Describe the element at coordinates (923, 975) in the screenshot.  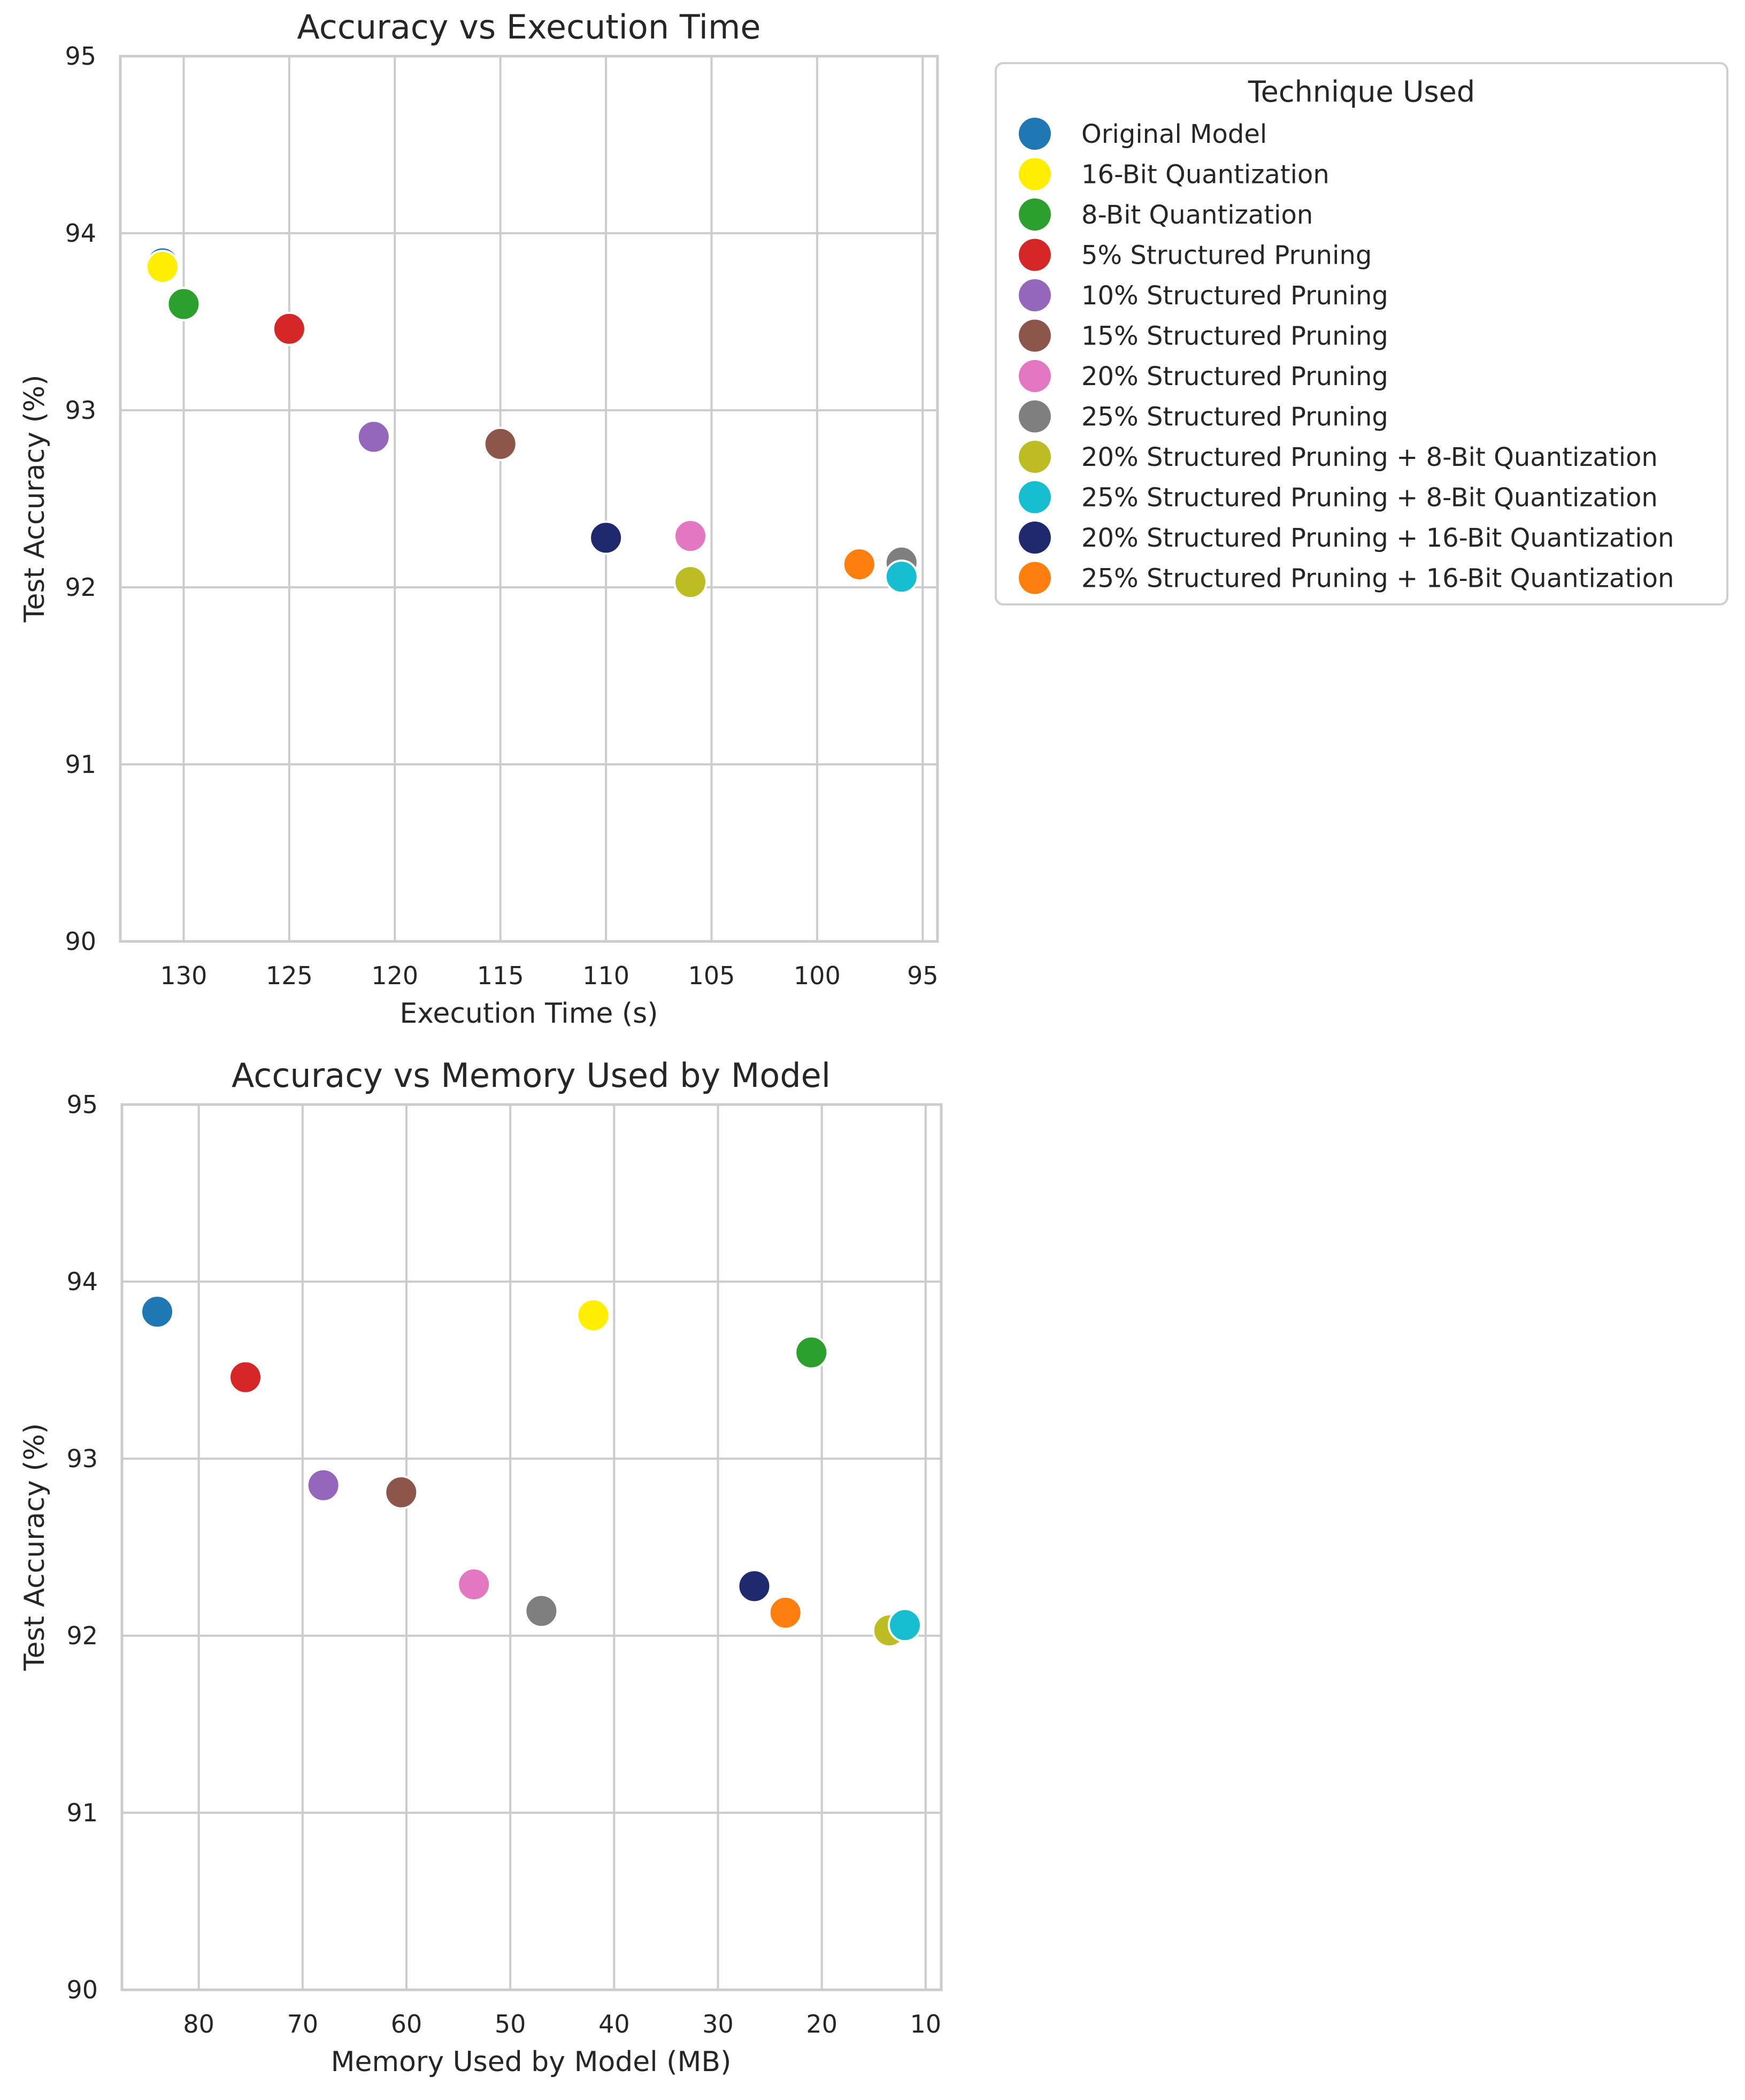
I see `x-tick-label: 95` at that location.